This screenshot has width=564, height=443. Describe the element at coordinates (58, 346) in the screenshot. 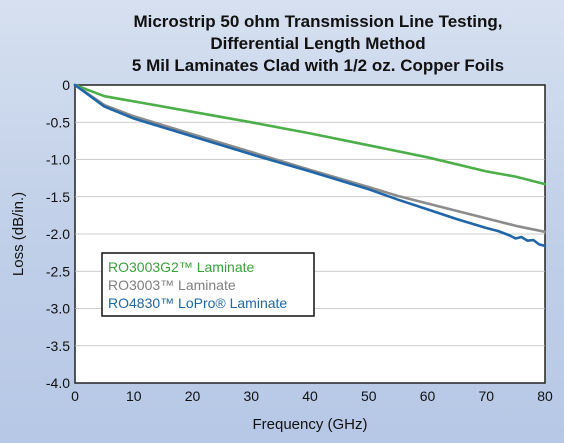

I see `y-tick-label: -3.5` at that location.